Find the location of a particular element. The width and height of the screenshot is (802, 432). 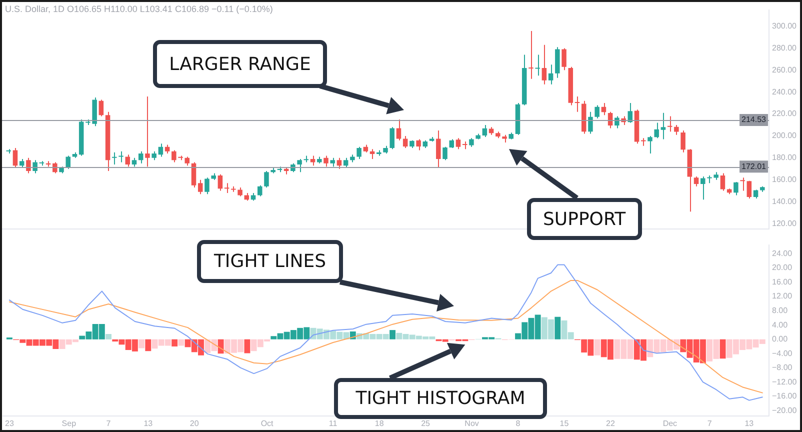

y-tick-label: −16.00 is located at coordinates (785, 396).